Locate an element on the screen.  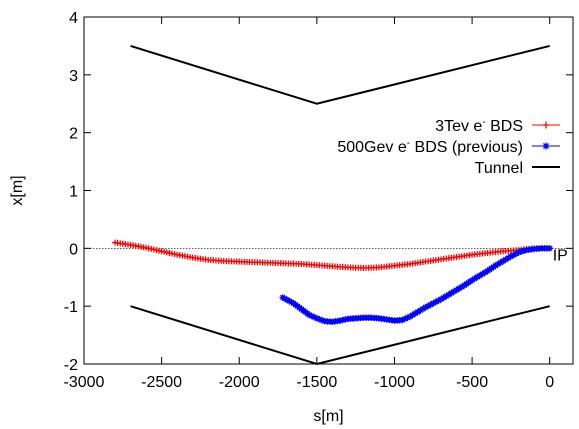
y-tick-label: -2 is located at coordinates (71, 365).